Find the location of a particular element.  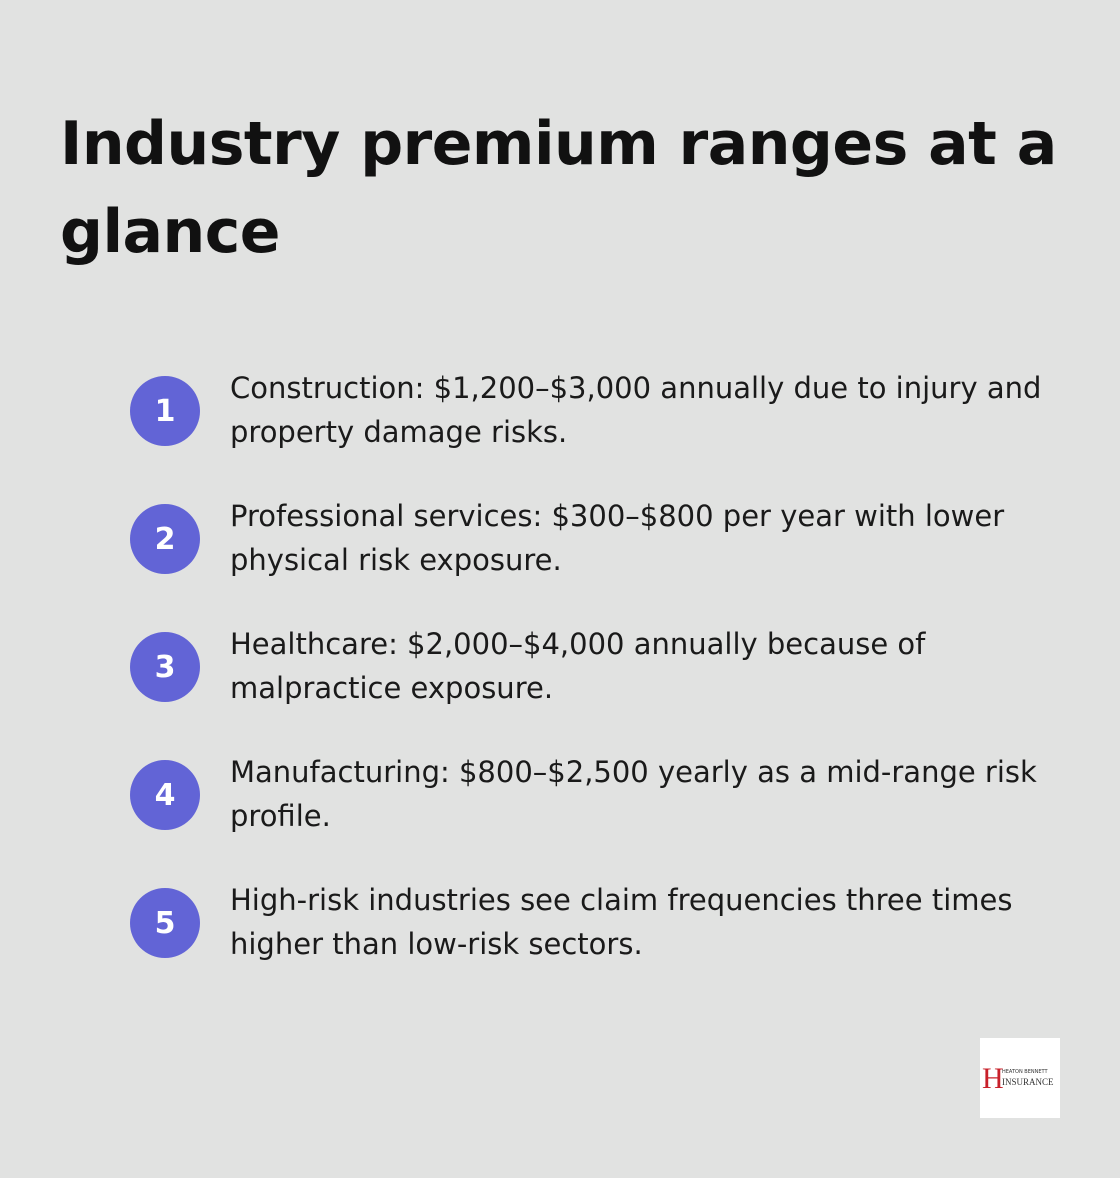

item-number: 2 is located at coordinates (165, 539).